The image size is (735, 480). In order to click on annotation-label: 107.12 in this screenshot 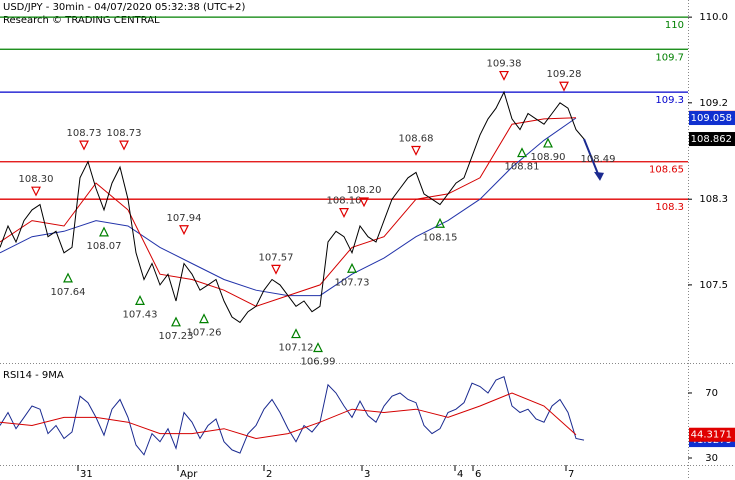, I will do `click(296, 348)`.